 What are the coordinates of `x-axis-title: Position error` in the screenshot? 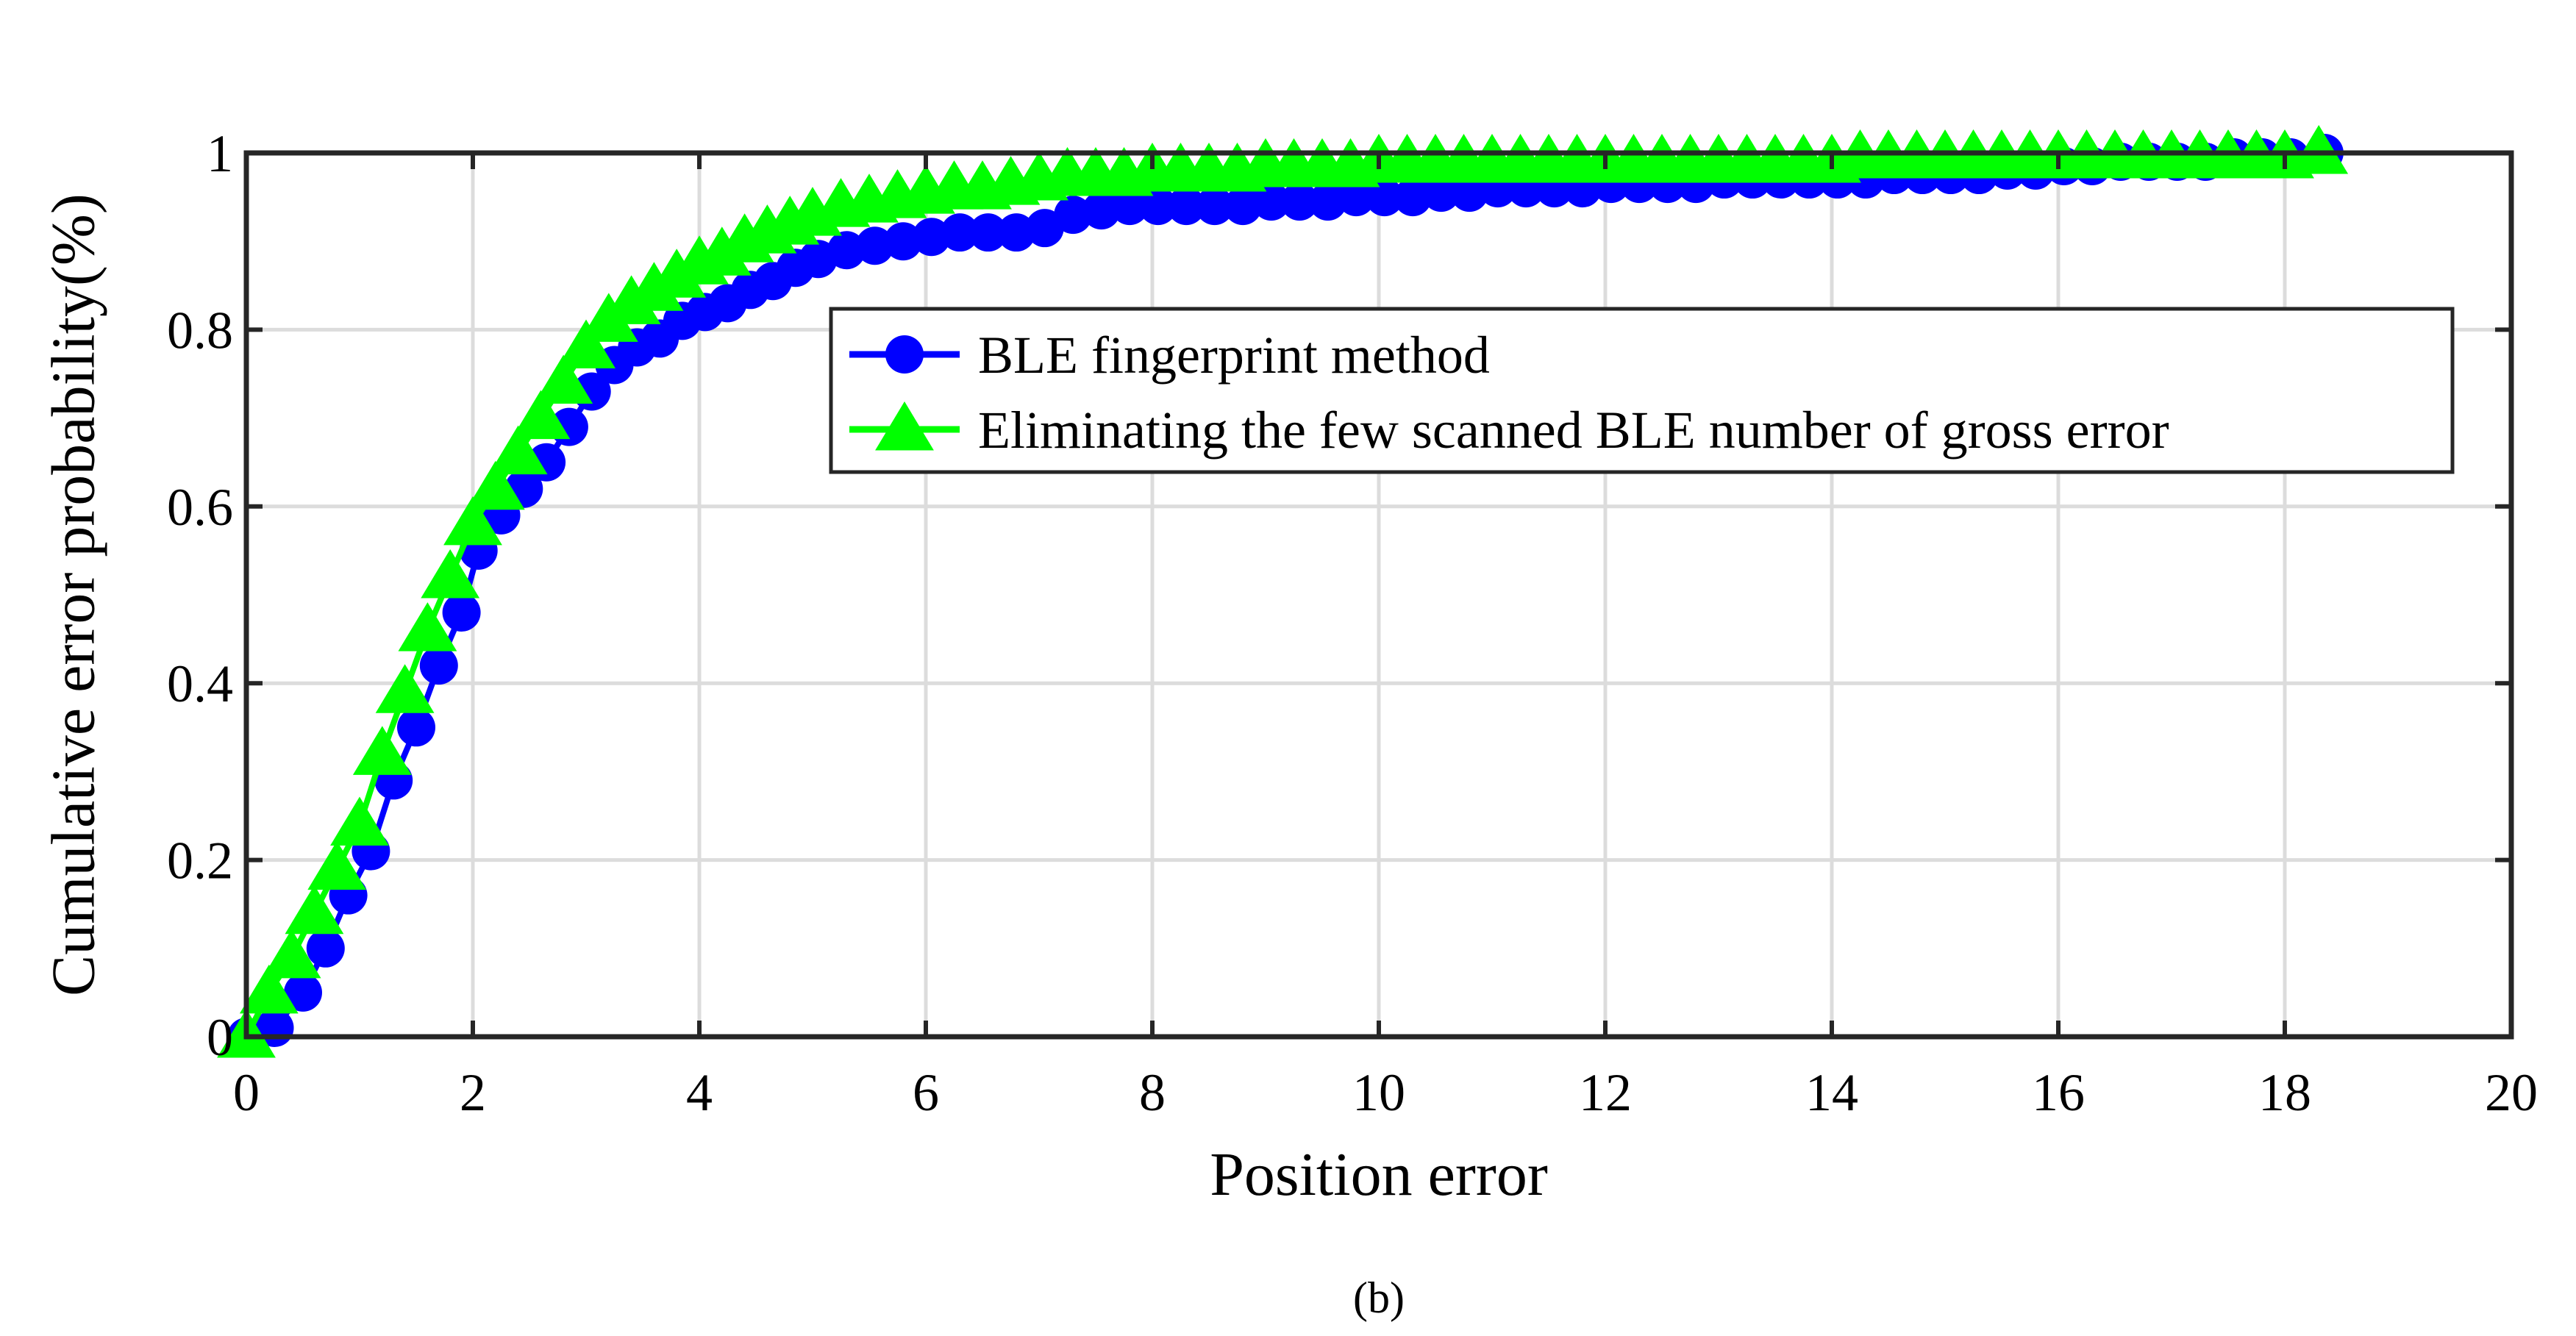 It's located at (1379, 1174).